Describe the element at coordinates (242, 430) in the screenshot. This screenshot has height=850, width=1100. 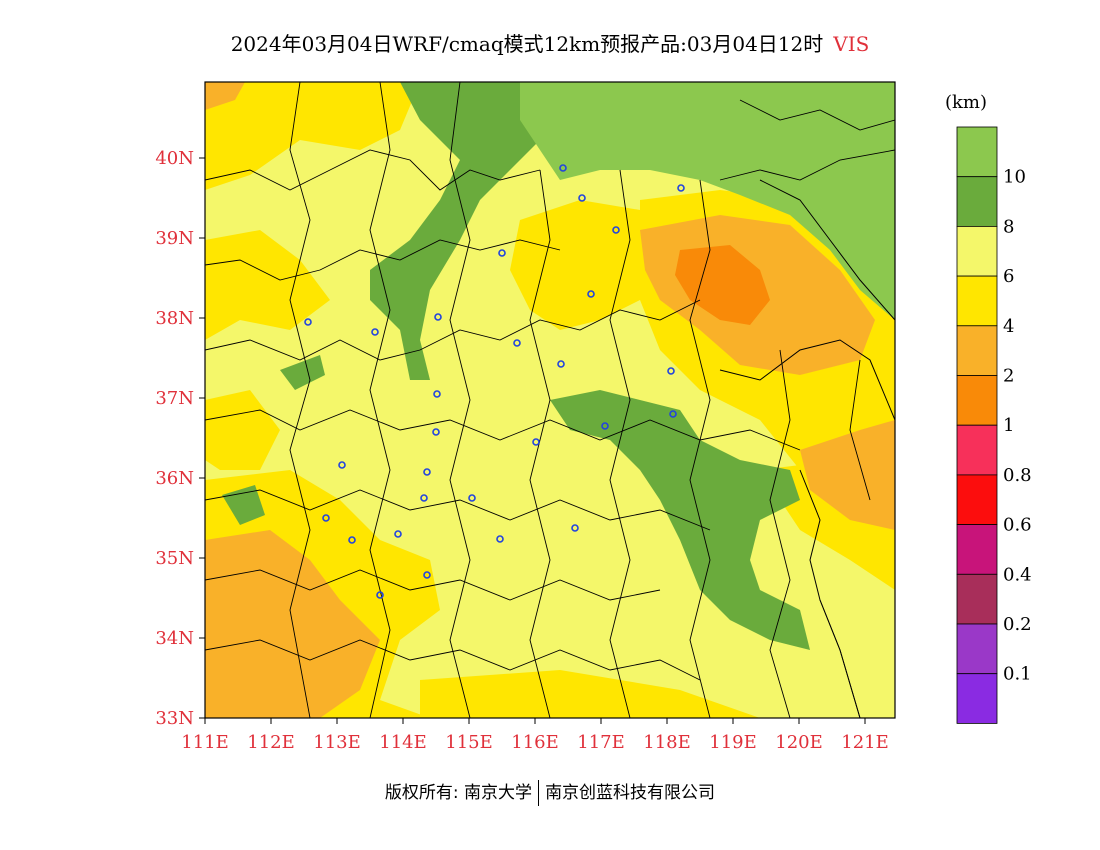
I see `field-4-6km-west2` at that location.